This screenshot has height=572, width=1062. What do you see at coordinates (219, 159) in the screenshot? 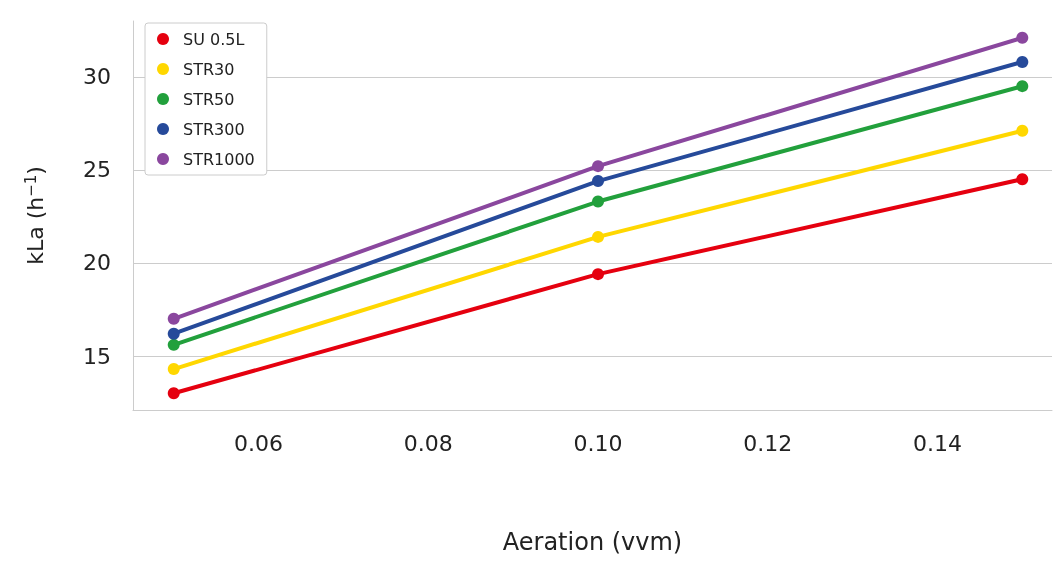
I see `legend-label: STR1000` at bounding box center [219, 159].